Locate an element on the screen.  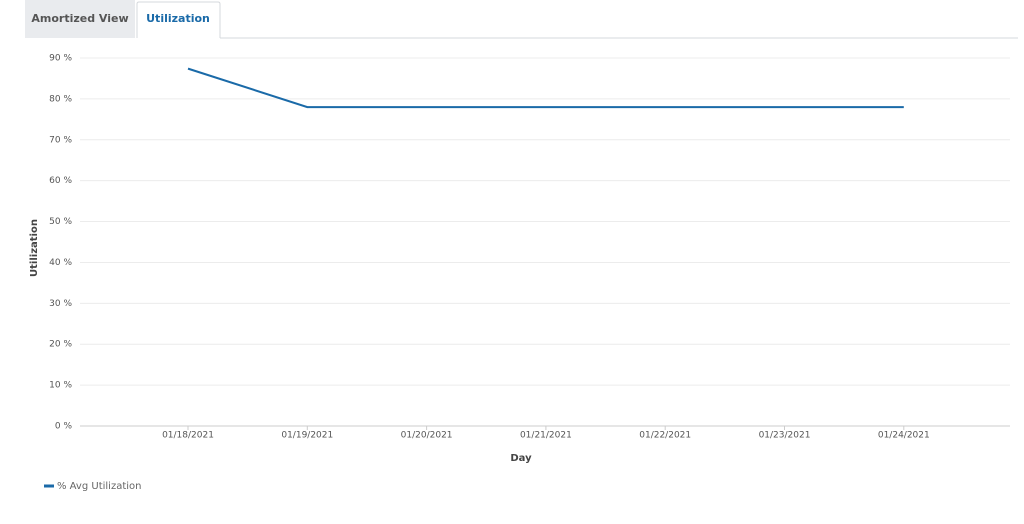
y-tick-label: 40 % is located at coordinates (60, 263).